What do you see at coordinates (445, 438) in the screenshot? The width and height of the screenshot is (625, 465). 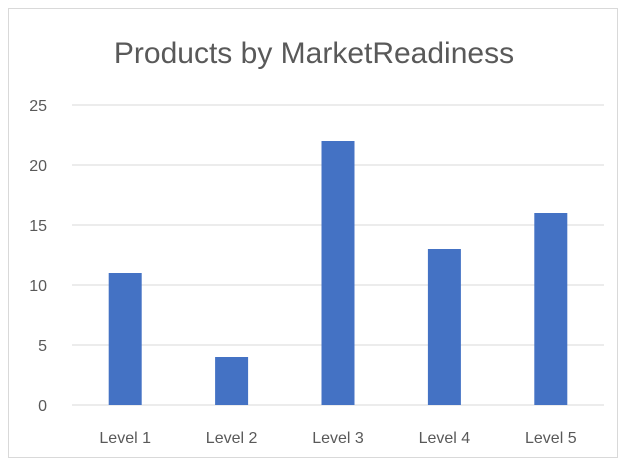 I see `x-tick-label: Level 4` at bounding box center [445, 438].